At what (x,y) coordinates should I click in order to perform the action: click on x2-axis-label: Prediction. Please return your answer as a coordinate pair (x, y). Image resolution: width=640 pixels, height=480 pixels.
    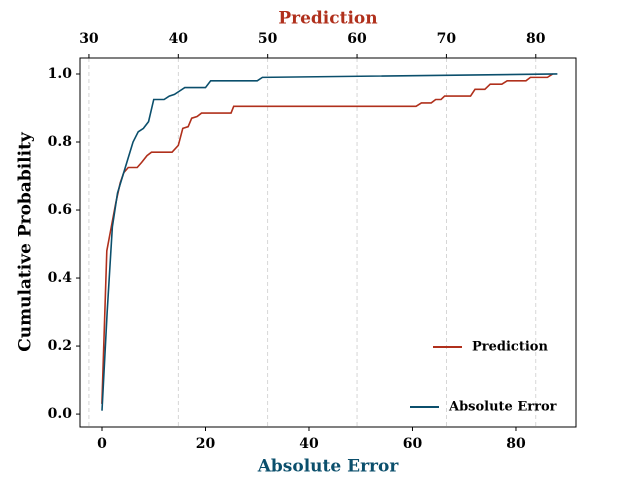
    Looking at the image, I should click on (327, 19).